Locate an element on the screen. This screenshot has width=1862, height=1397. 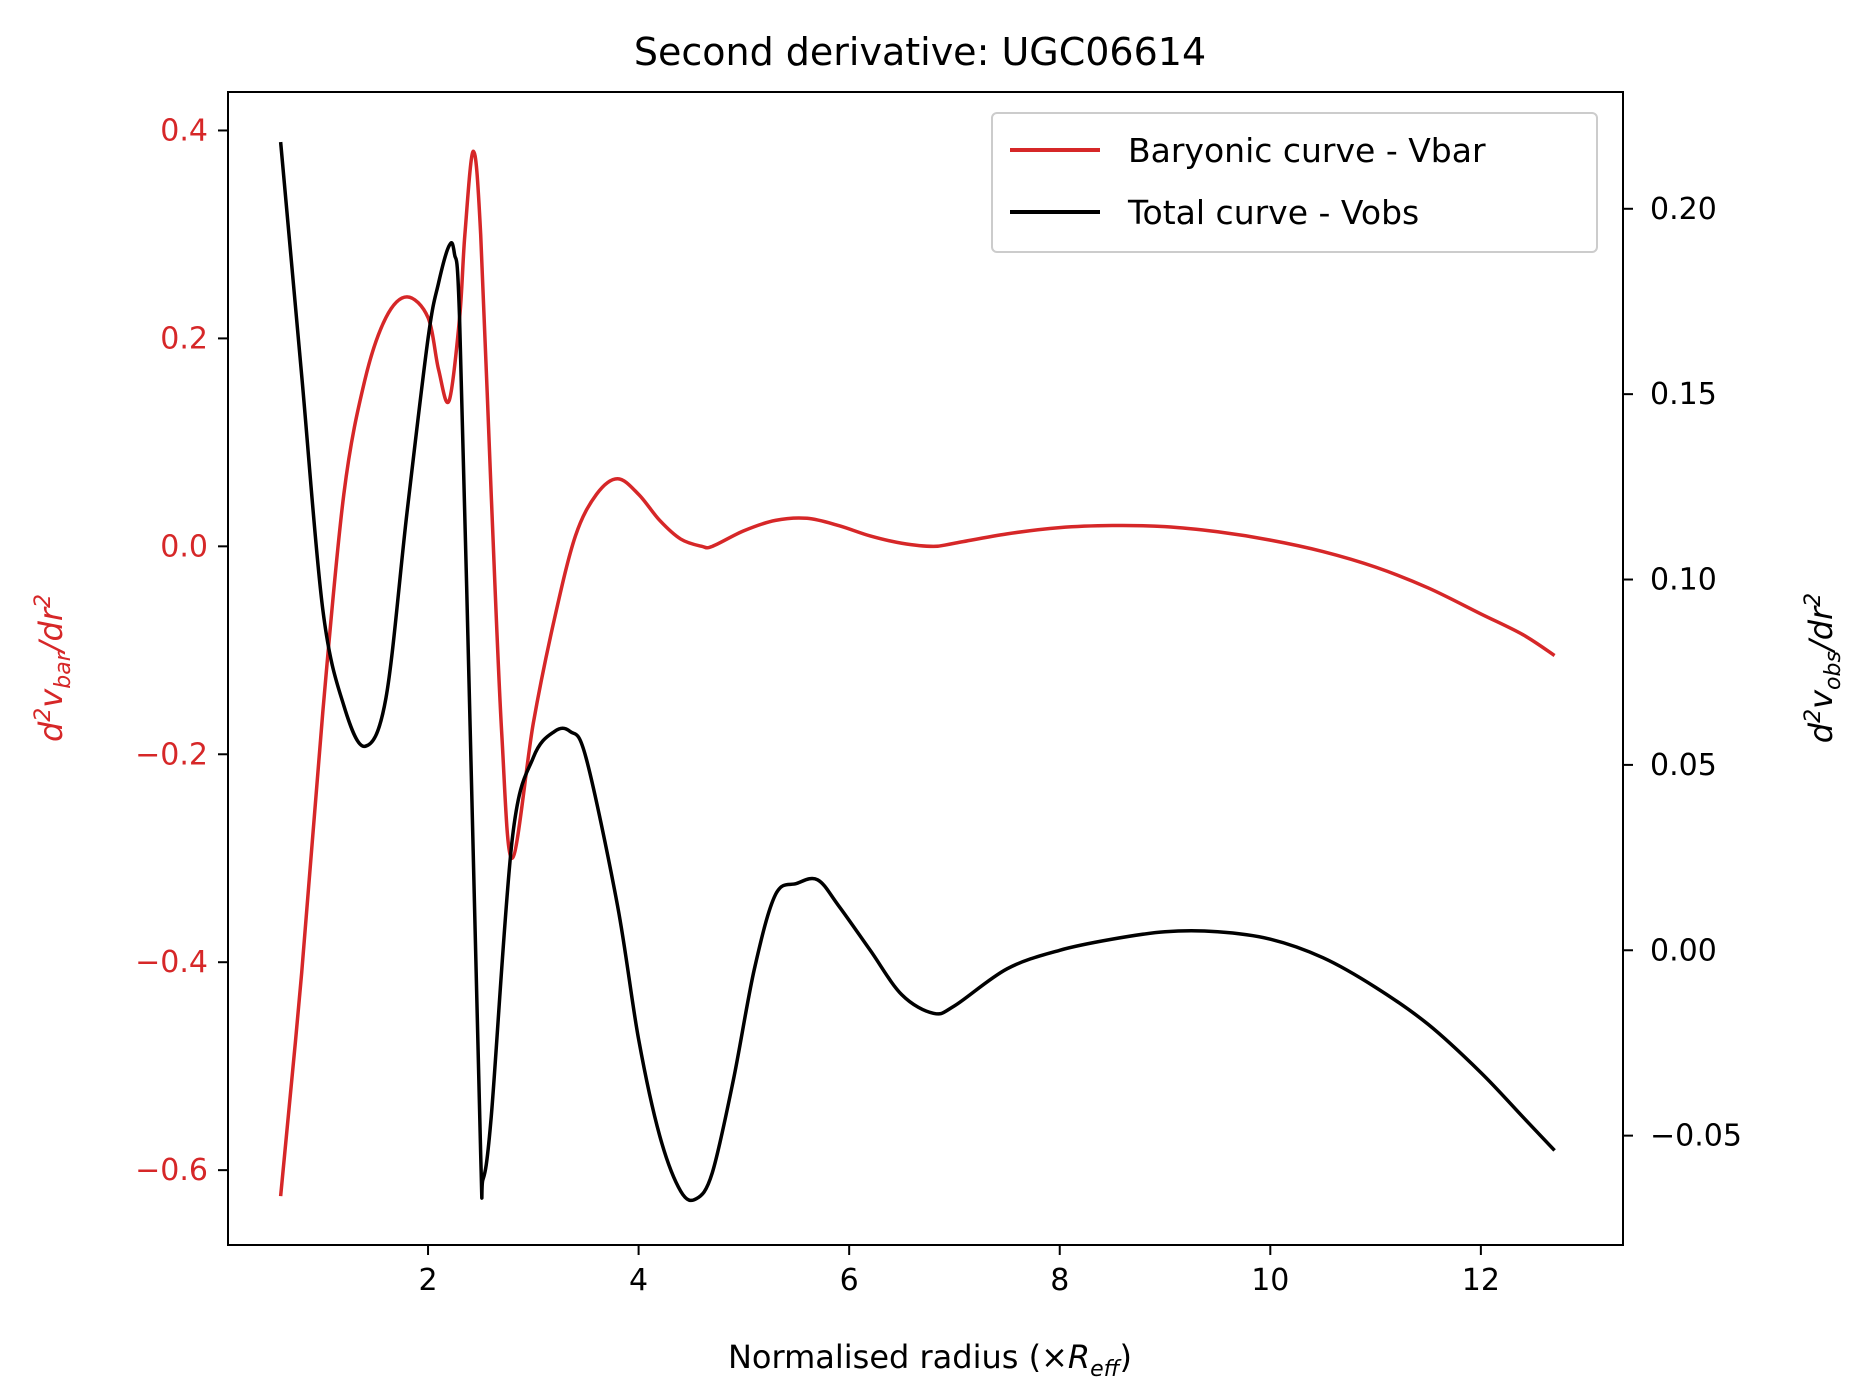
y-axis-right: 0.20 0.15 0.10 0.05 0.00 −0.05 is located at coordinates (1682, 673).